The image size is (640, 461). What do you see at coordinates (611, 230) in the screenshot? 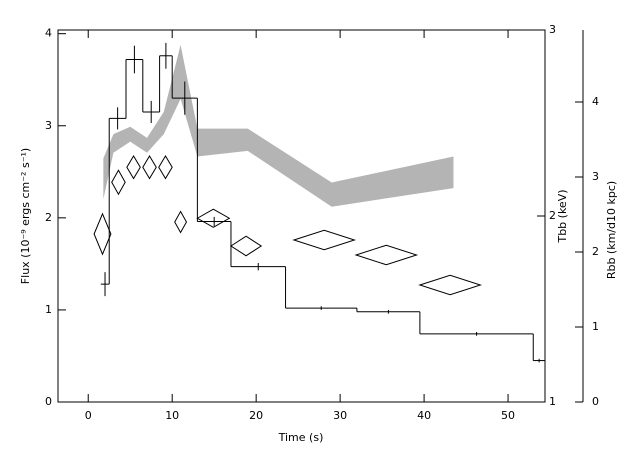
I see `r-axis-title: Rbb (km/d10 kpc)` at bounding box center [611, 230].